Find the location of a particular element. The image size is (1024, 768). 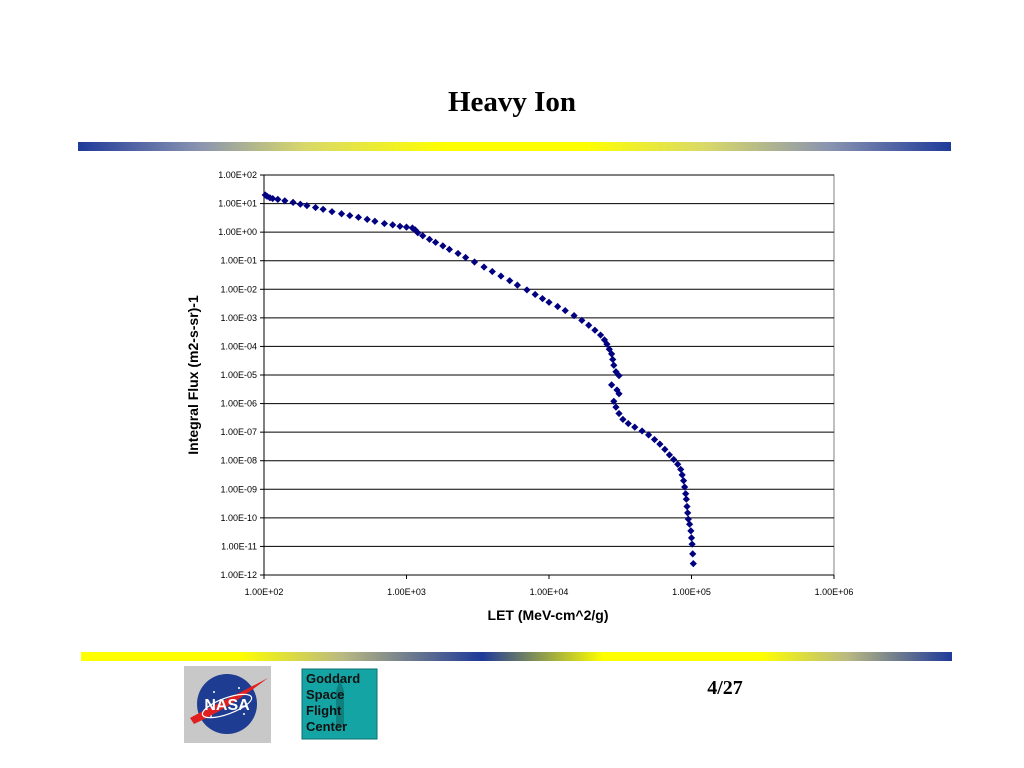

gsfc-line-1: Goddard is located at coordinates (333, 678).